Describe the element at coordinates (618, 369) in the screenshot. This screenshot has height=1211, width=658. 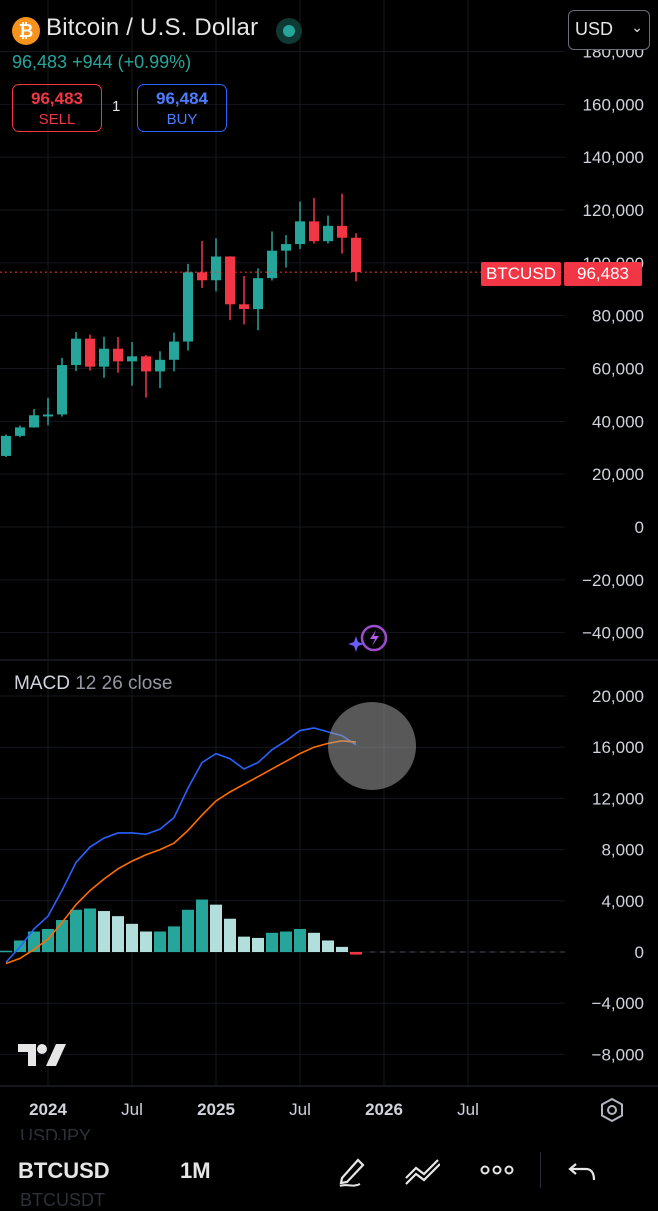
I see `price-axis-label: 60,000` at that location.